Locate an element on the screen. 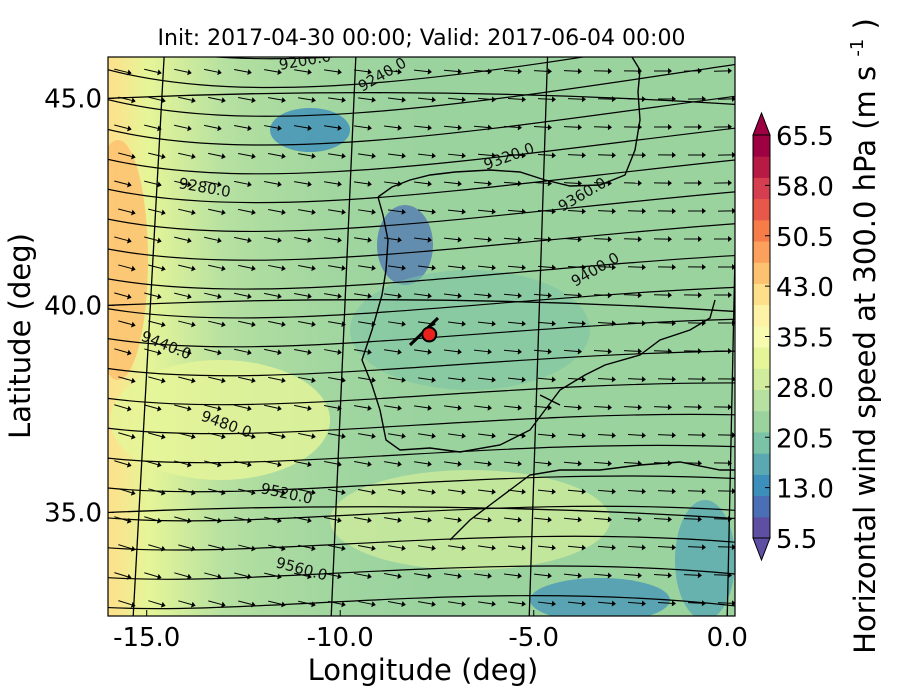 Image resolution: width=900 pixels, height=700 pixels. colorbar-tick-label: 5.5 is located at coordinates (796, 540).